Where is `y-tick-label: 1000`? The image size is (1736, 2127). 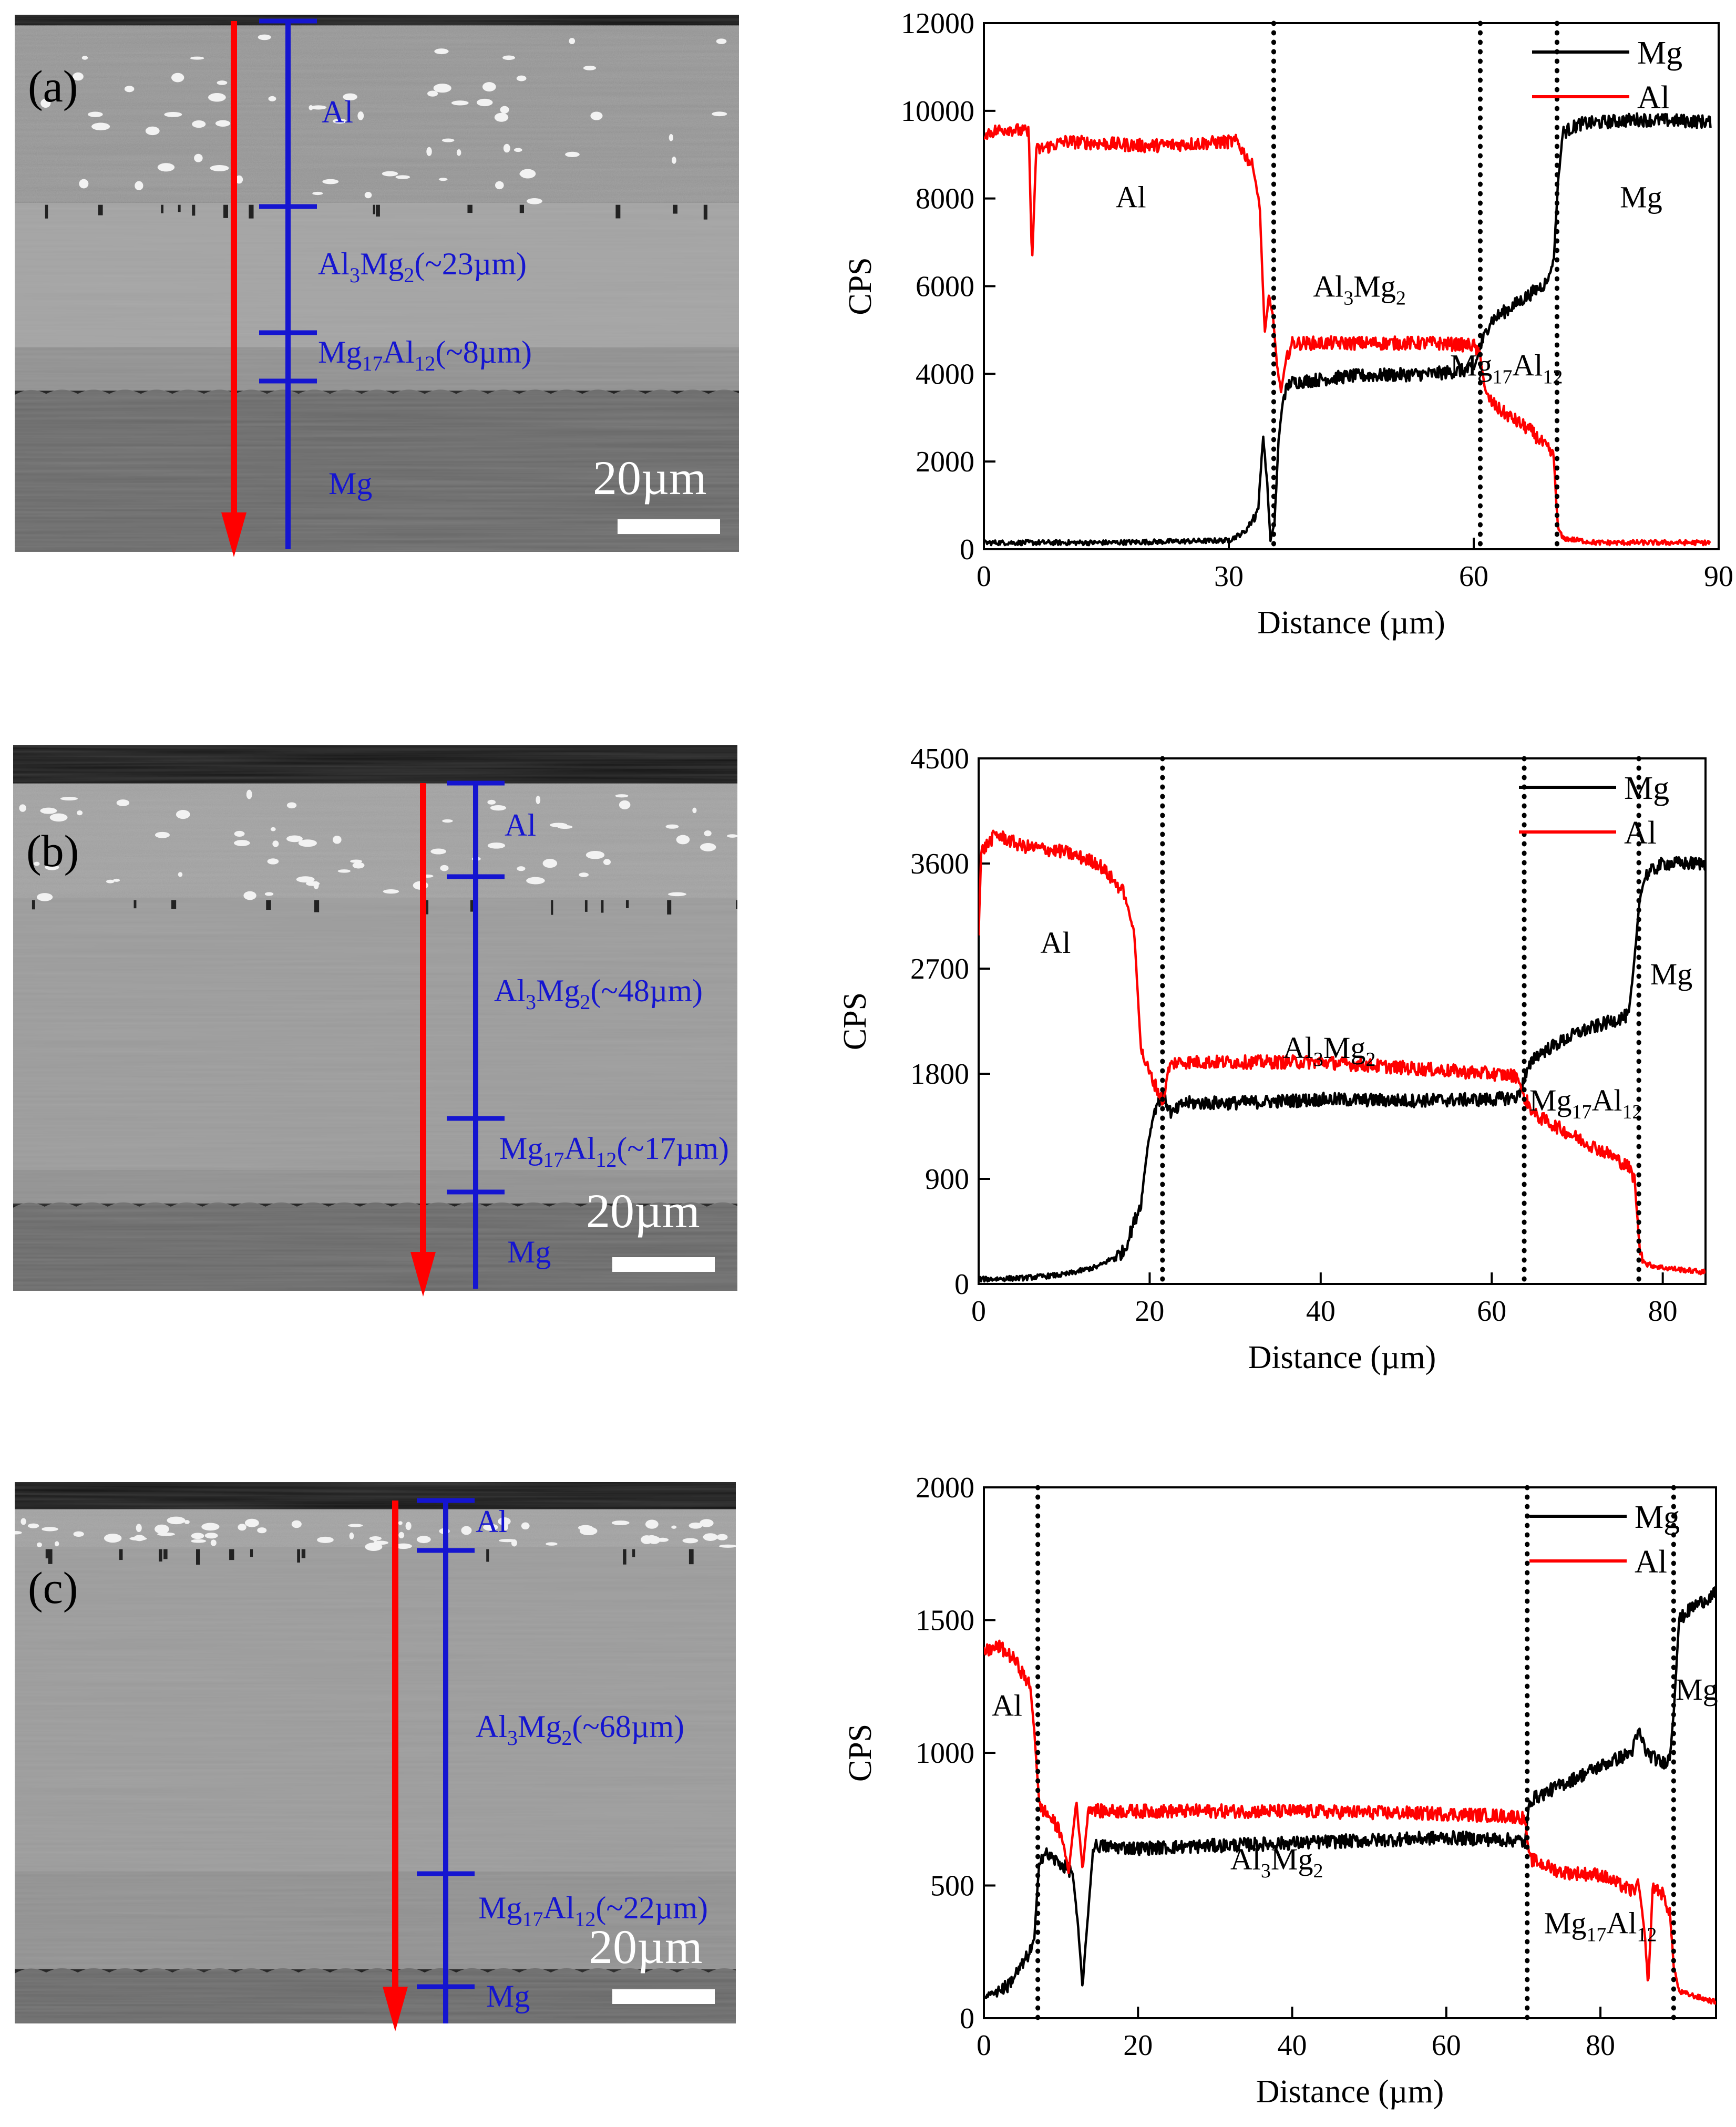 y-tick-label: 1000 is located at coordinates (945, 1753).